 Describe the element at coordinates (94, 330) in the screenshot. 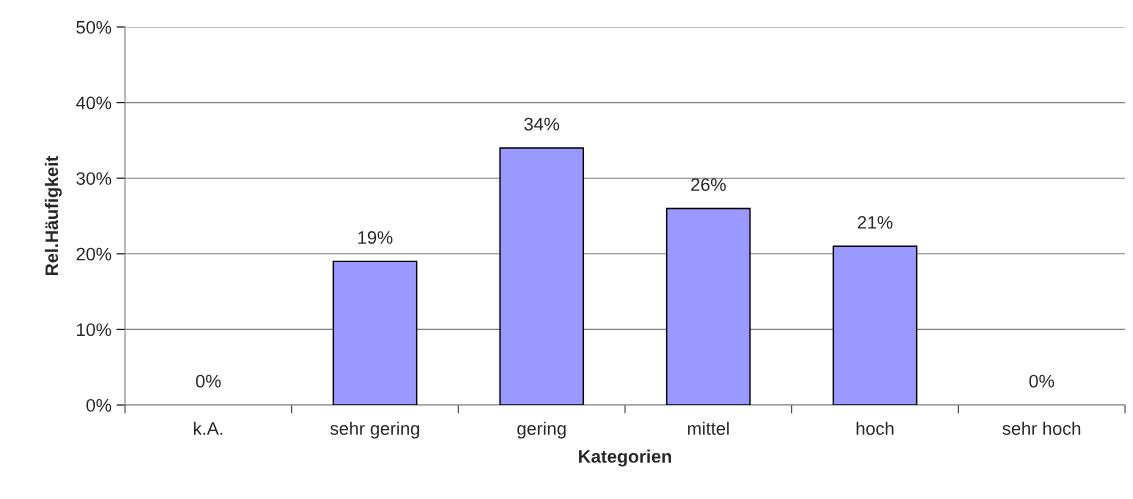

I see `y-tick-label: 10%` at that location.